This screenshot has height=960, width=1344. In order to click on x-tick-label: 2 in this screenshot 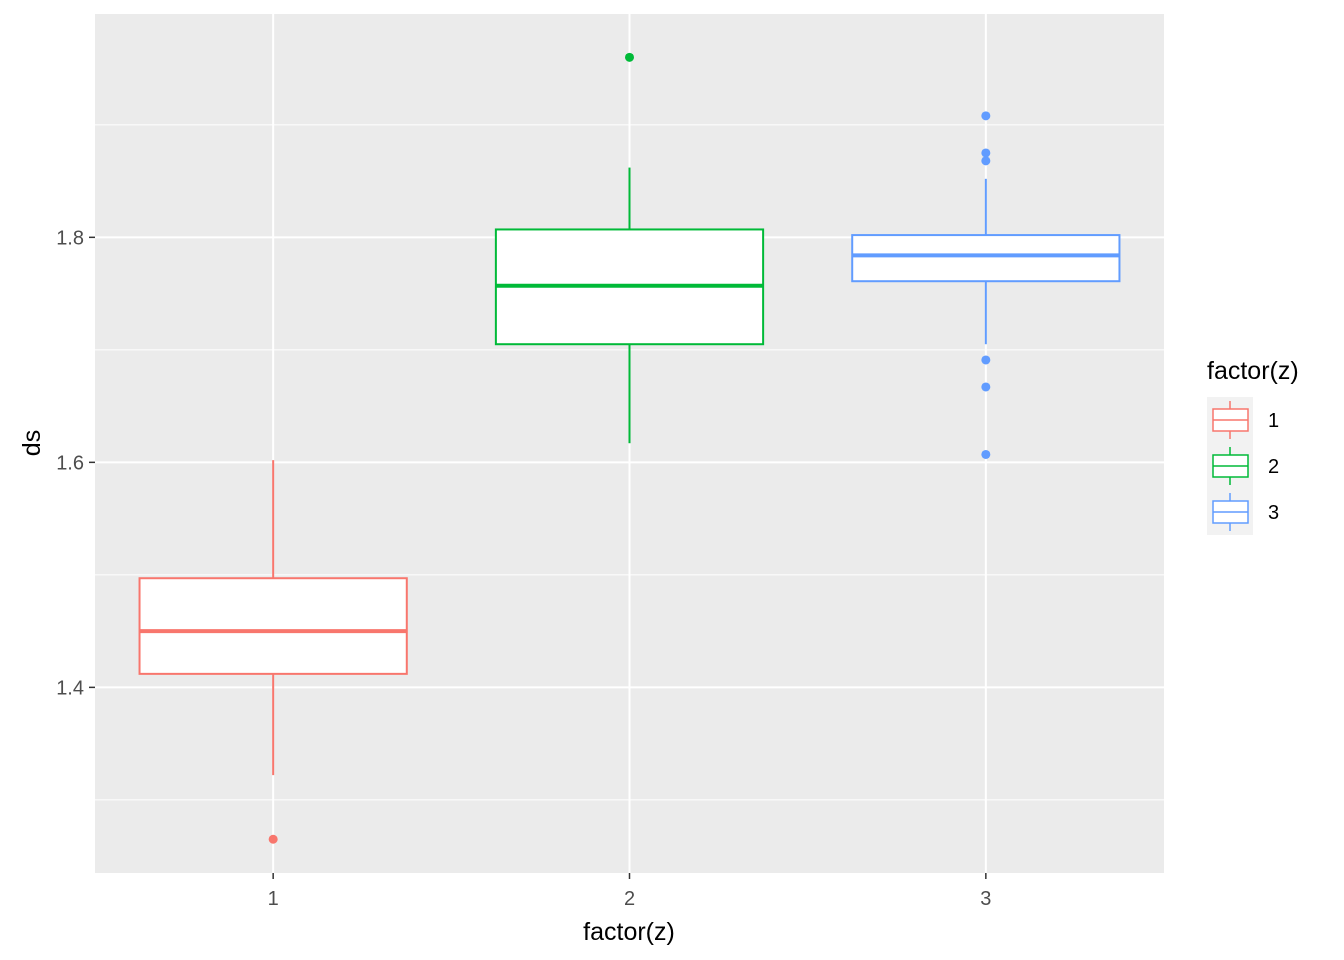, I will do `click(629, 899)`.